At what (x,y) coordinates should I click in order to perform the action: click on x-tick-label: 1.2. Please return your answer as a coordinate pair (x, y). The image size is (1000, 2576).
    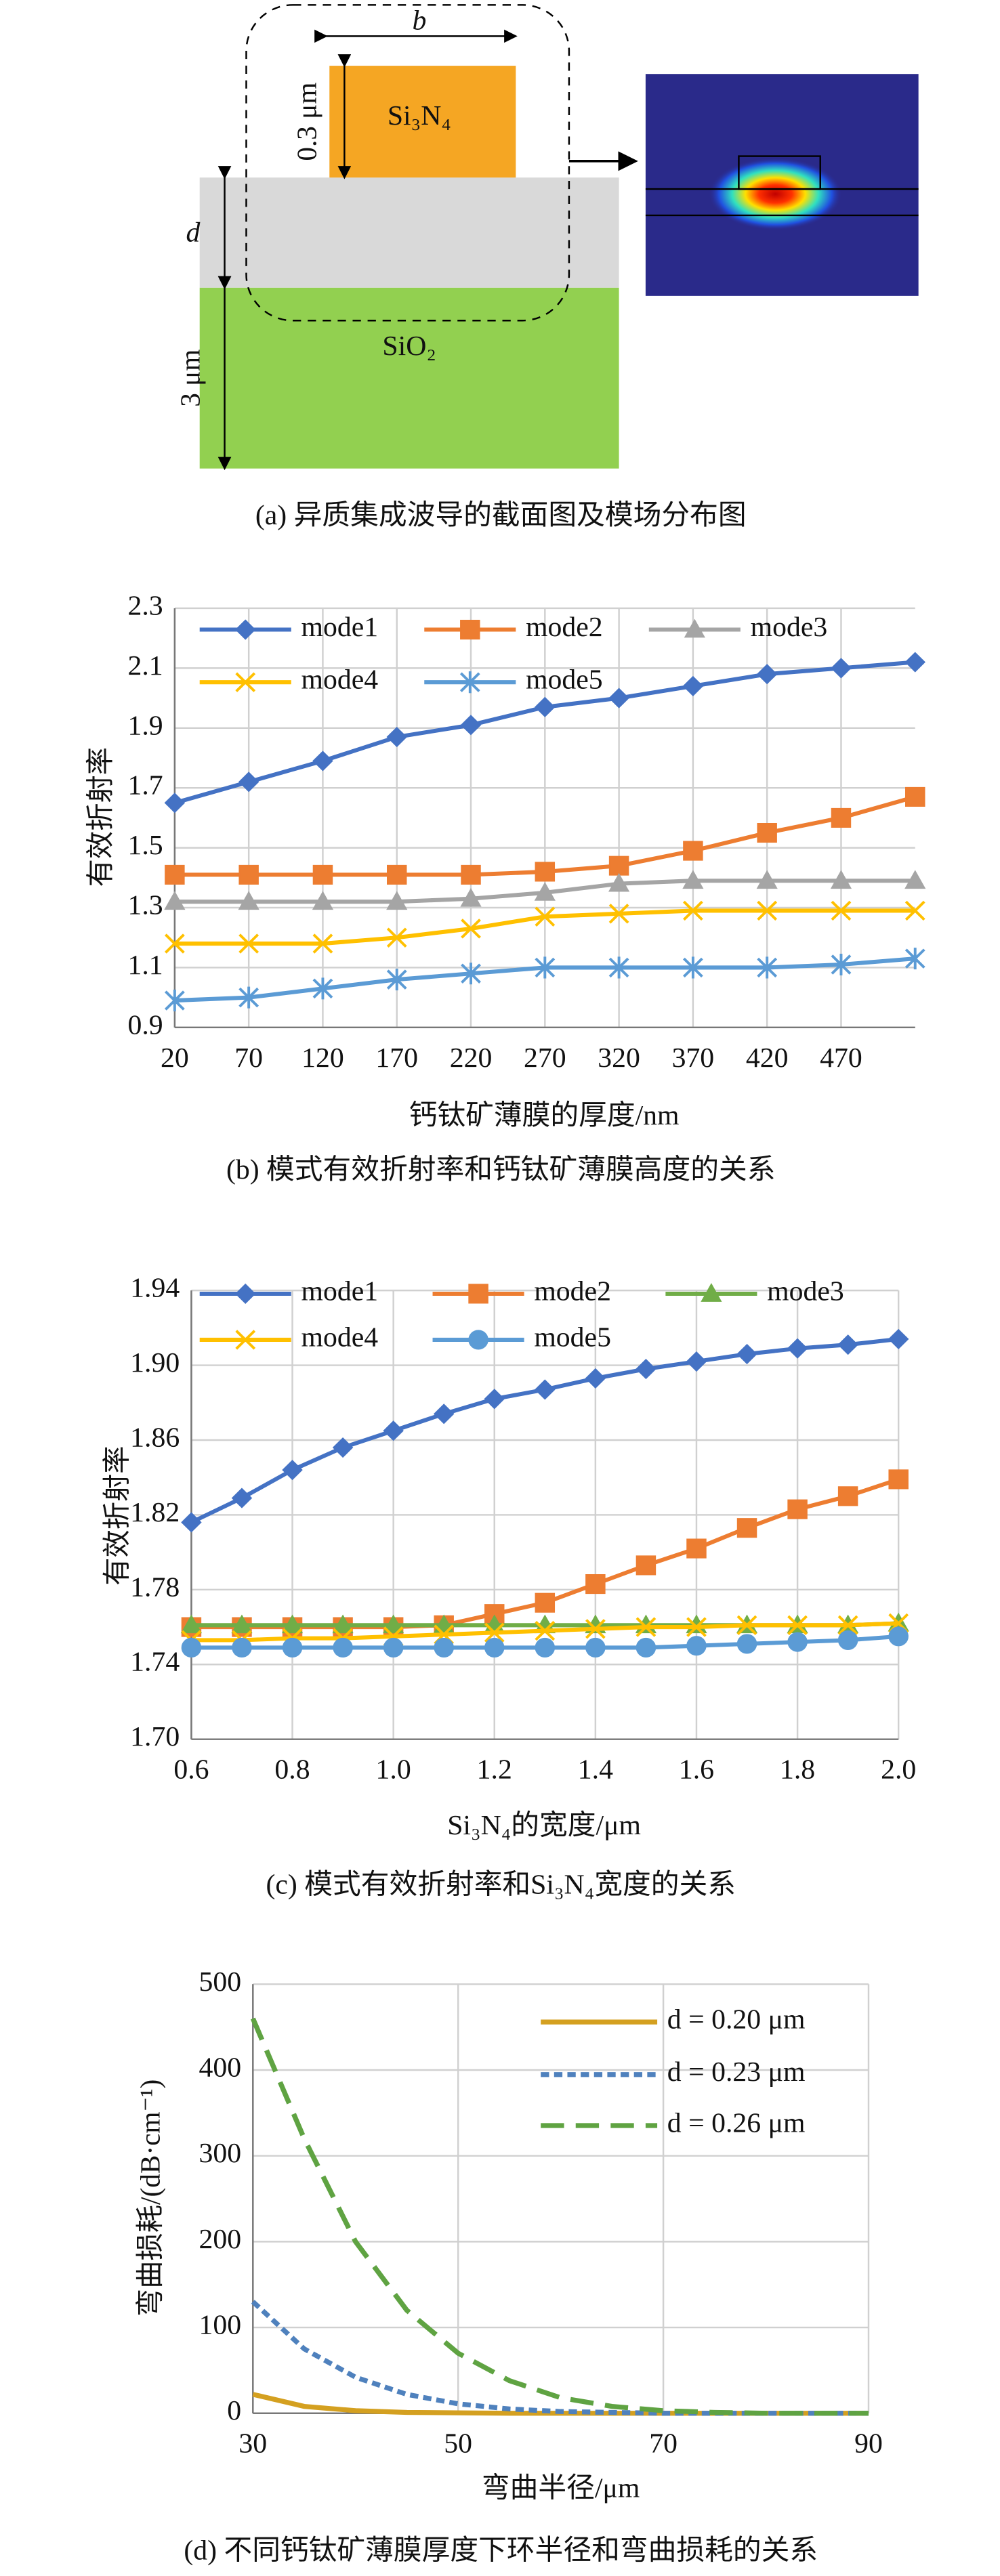
    Looking at the image, I should click on (494, 1769).